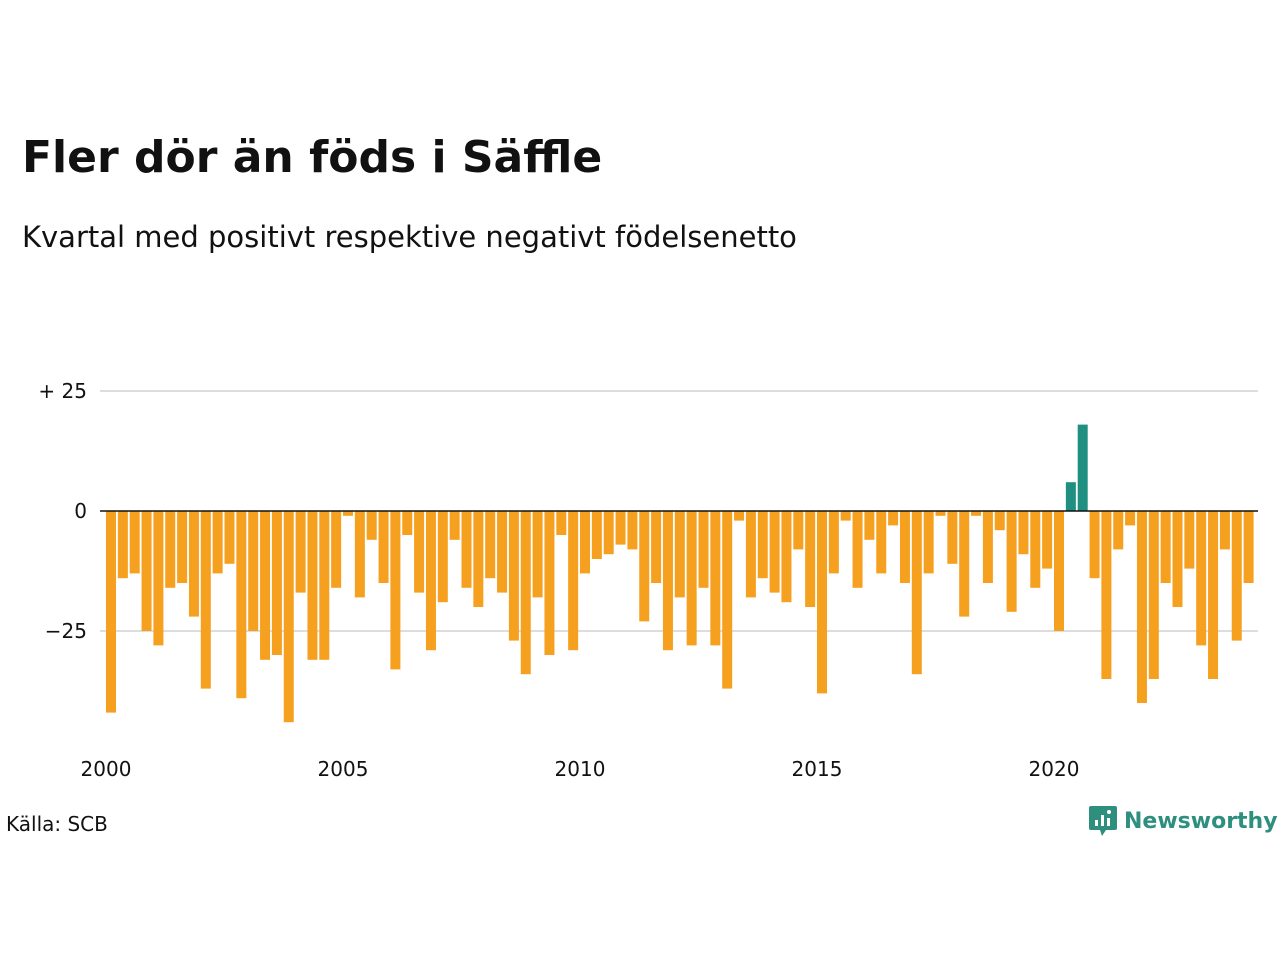 This screenshot has height=960, width=1280. What do you see at coordinates (817, 769) in the screenshot?
I see `x-tick-label: 2015` at bounding box center [817, 769].